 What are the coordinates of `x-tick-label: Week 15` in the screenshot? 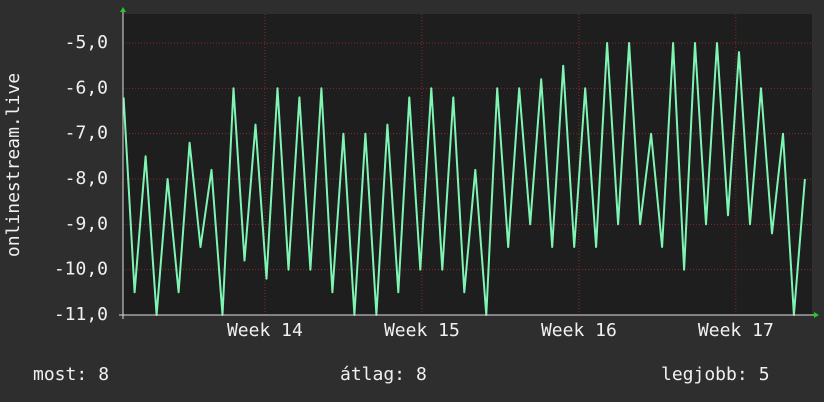 It's located at (422, 330).